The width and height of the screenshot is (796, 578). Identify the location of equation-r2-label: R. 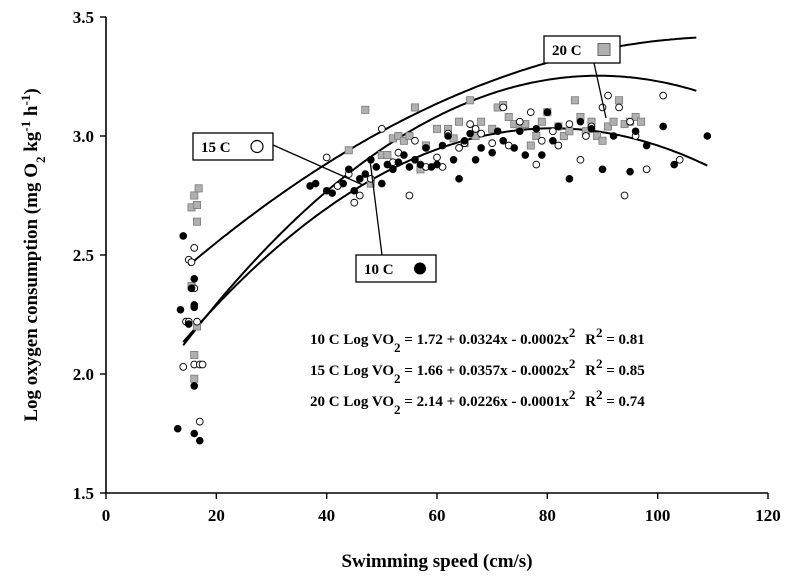
(588, 402).